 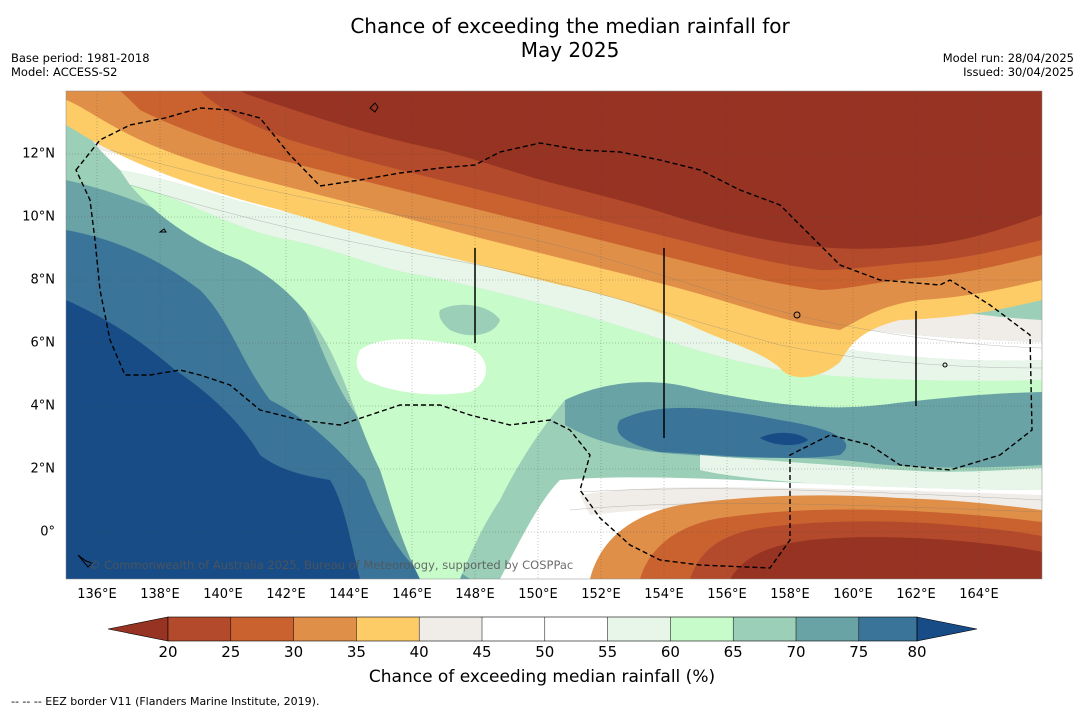 I want to click on lon-label-162: 162°E, so click(x=916, y=594).